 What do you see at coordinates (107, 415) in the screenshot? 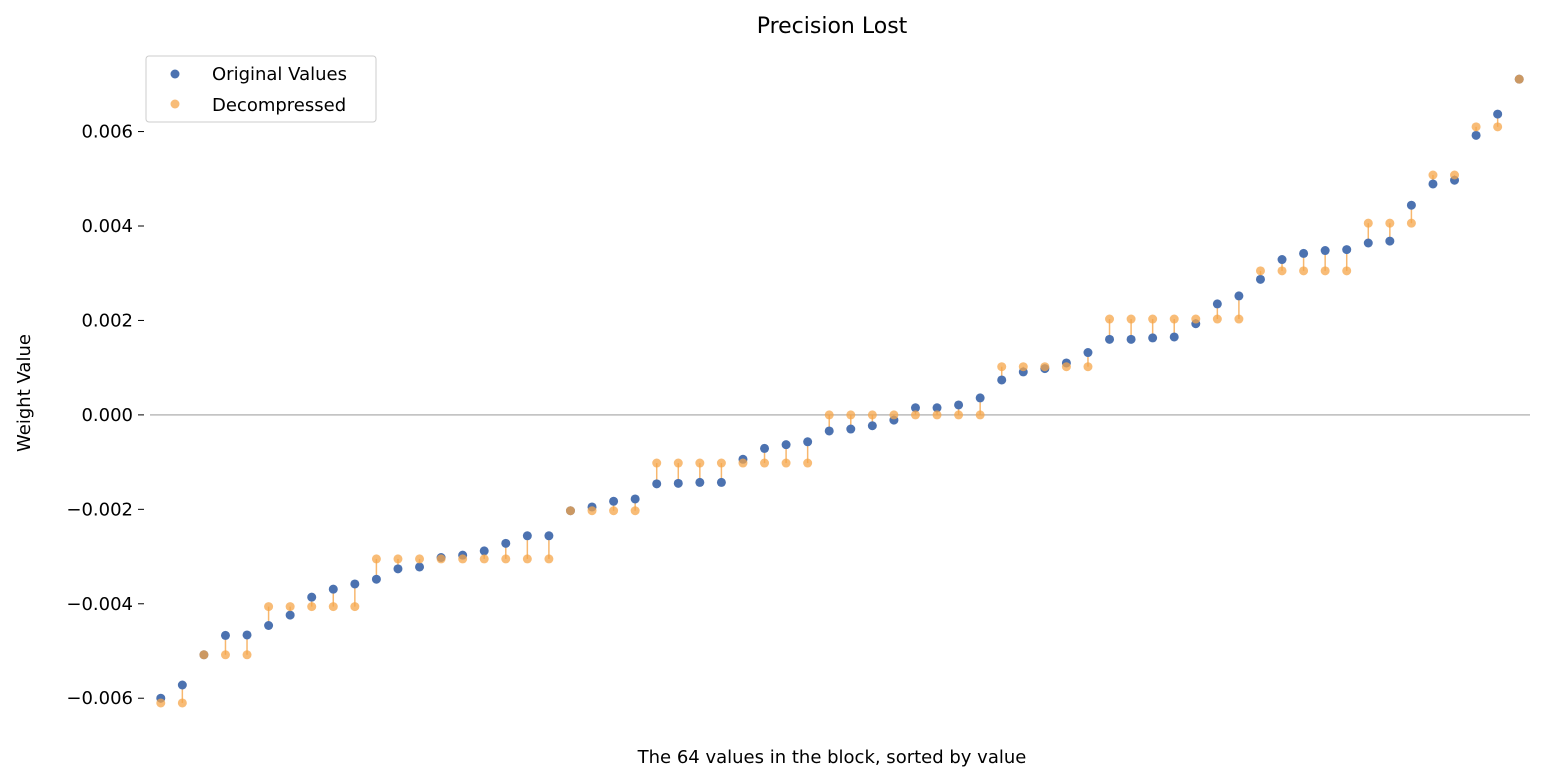
I see `y-tick-label: 0.000` at bounding box center [107, 415].